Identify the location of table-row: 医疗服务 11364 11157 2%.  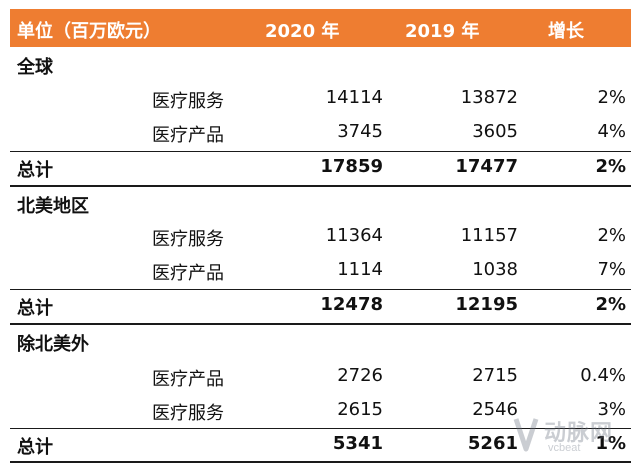
(320, 237).